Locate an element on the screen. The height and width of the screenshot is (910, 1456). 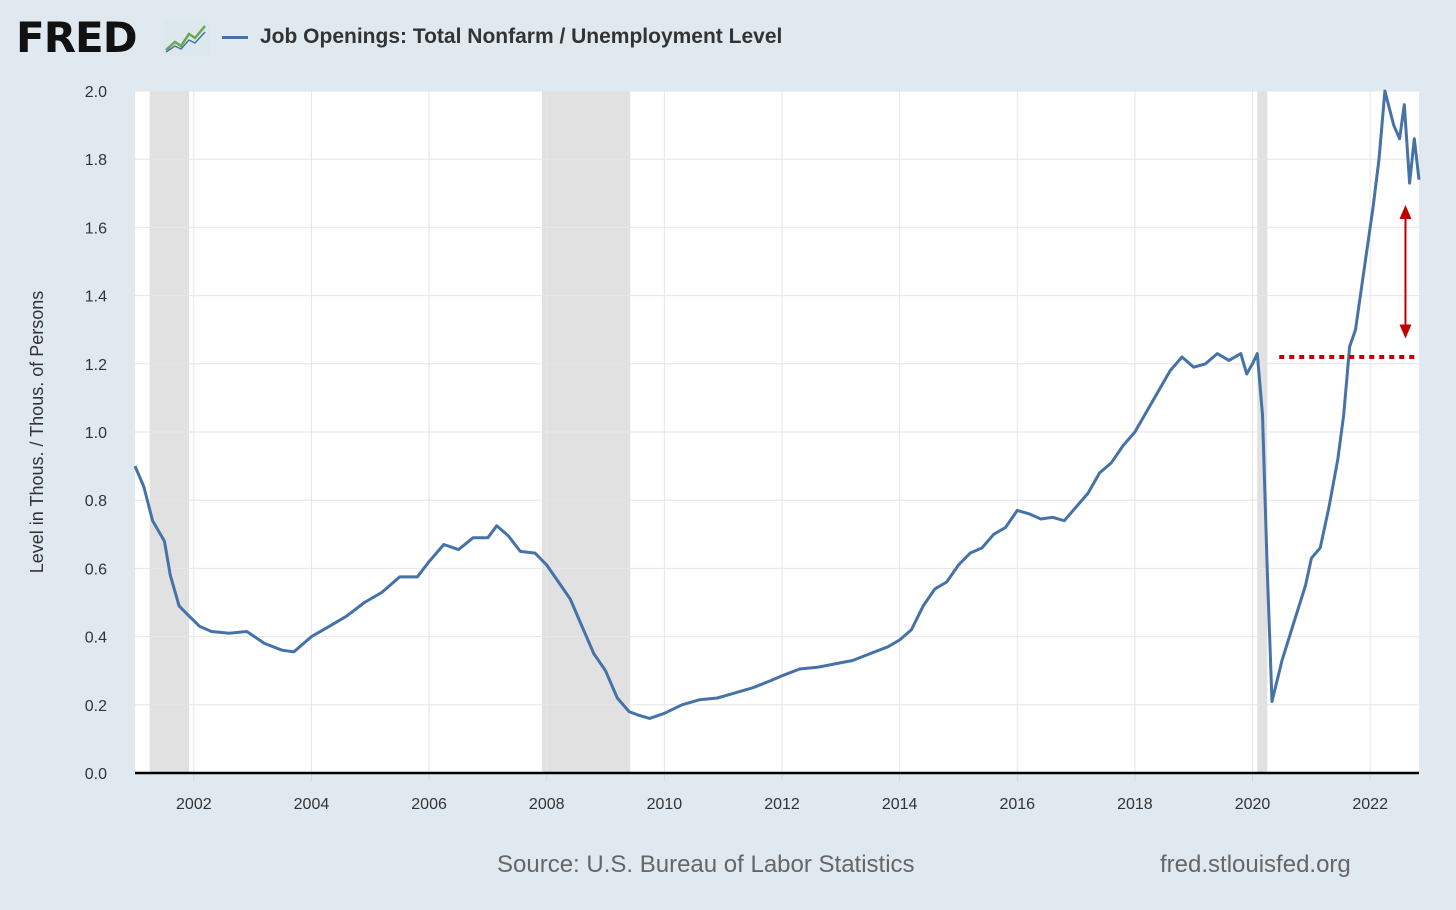
x-tick-label: 2012 is located at coordinates (782, 804).